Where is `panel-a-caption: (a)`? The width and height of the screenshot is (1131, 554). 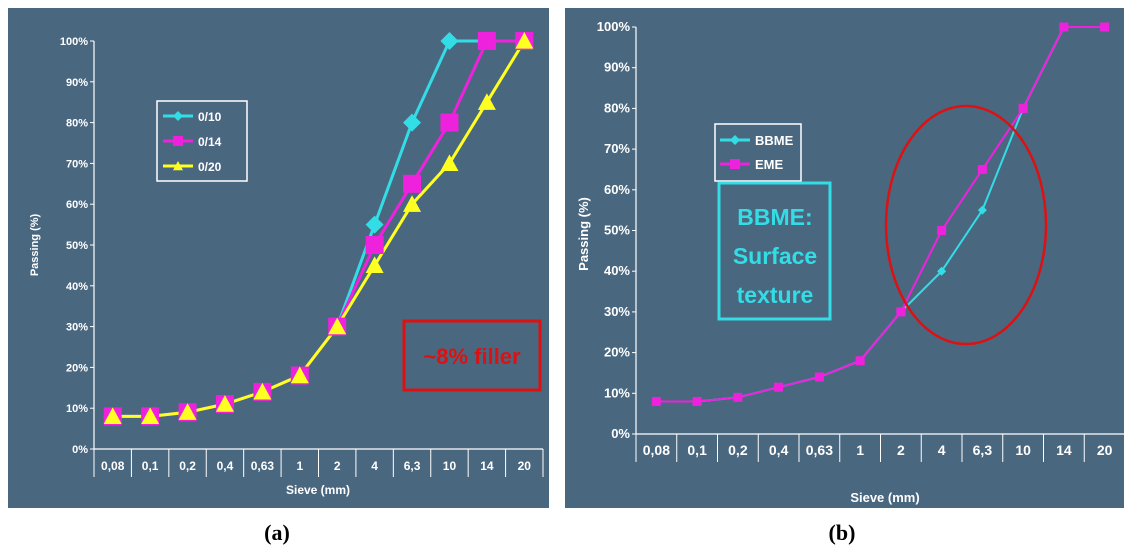 panel-a-caption: (a) is located at coordinates (277, 532).